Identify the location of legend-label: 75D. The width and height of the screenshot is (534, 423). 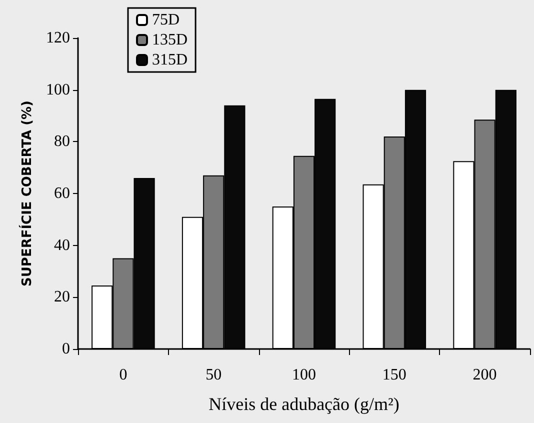
(166, 20).